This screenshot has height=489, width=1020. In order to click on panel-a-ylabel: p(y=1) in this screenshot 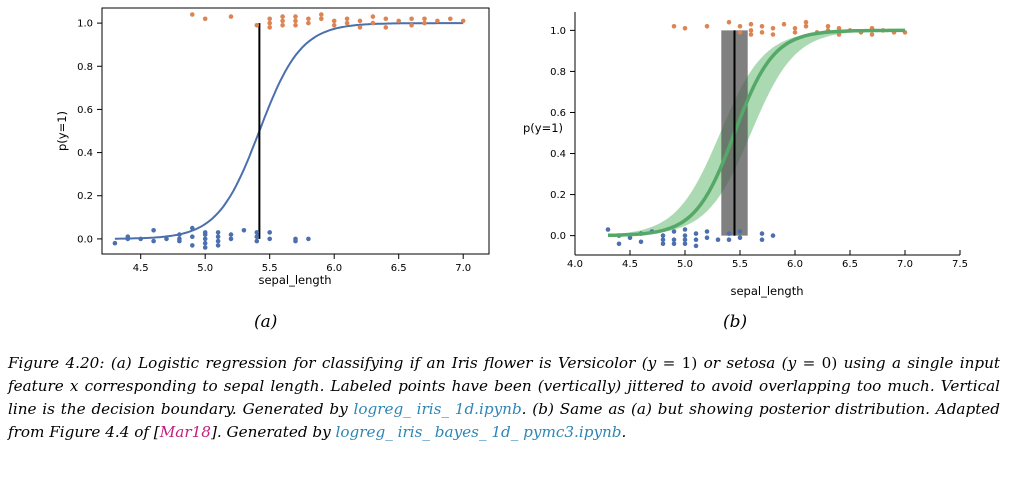, I will do `click(62, 131)`.